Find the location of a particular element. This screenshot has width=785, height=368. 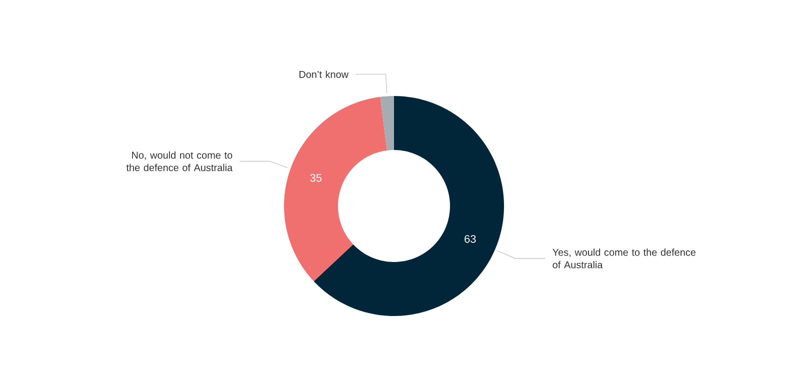

data-label: 35 is located at coordinates (316, 178).